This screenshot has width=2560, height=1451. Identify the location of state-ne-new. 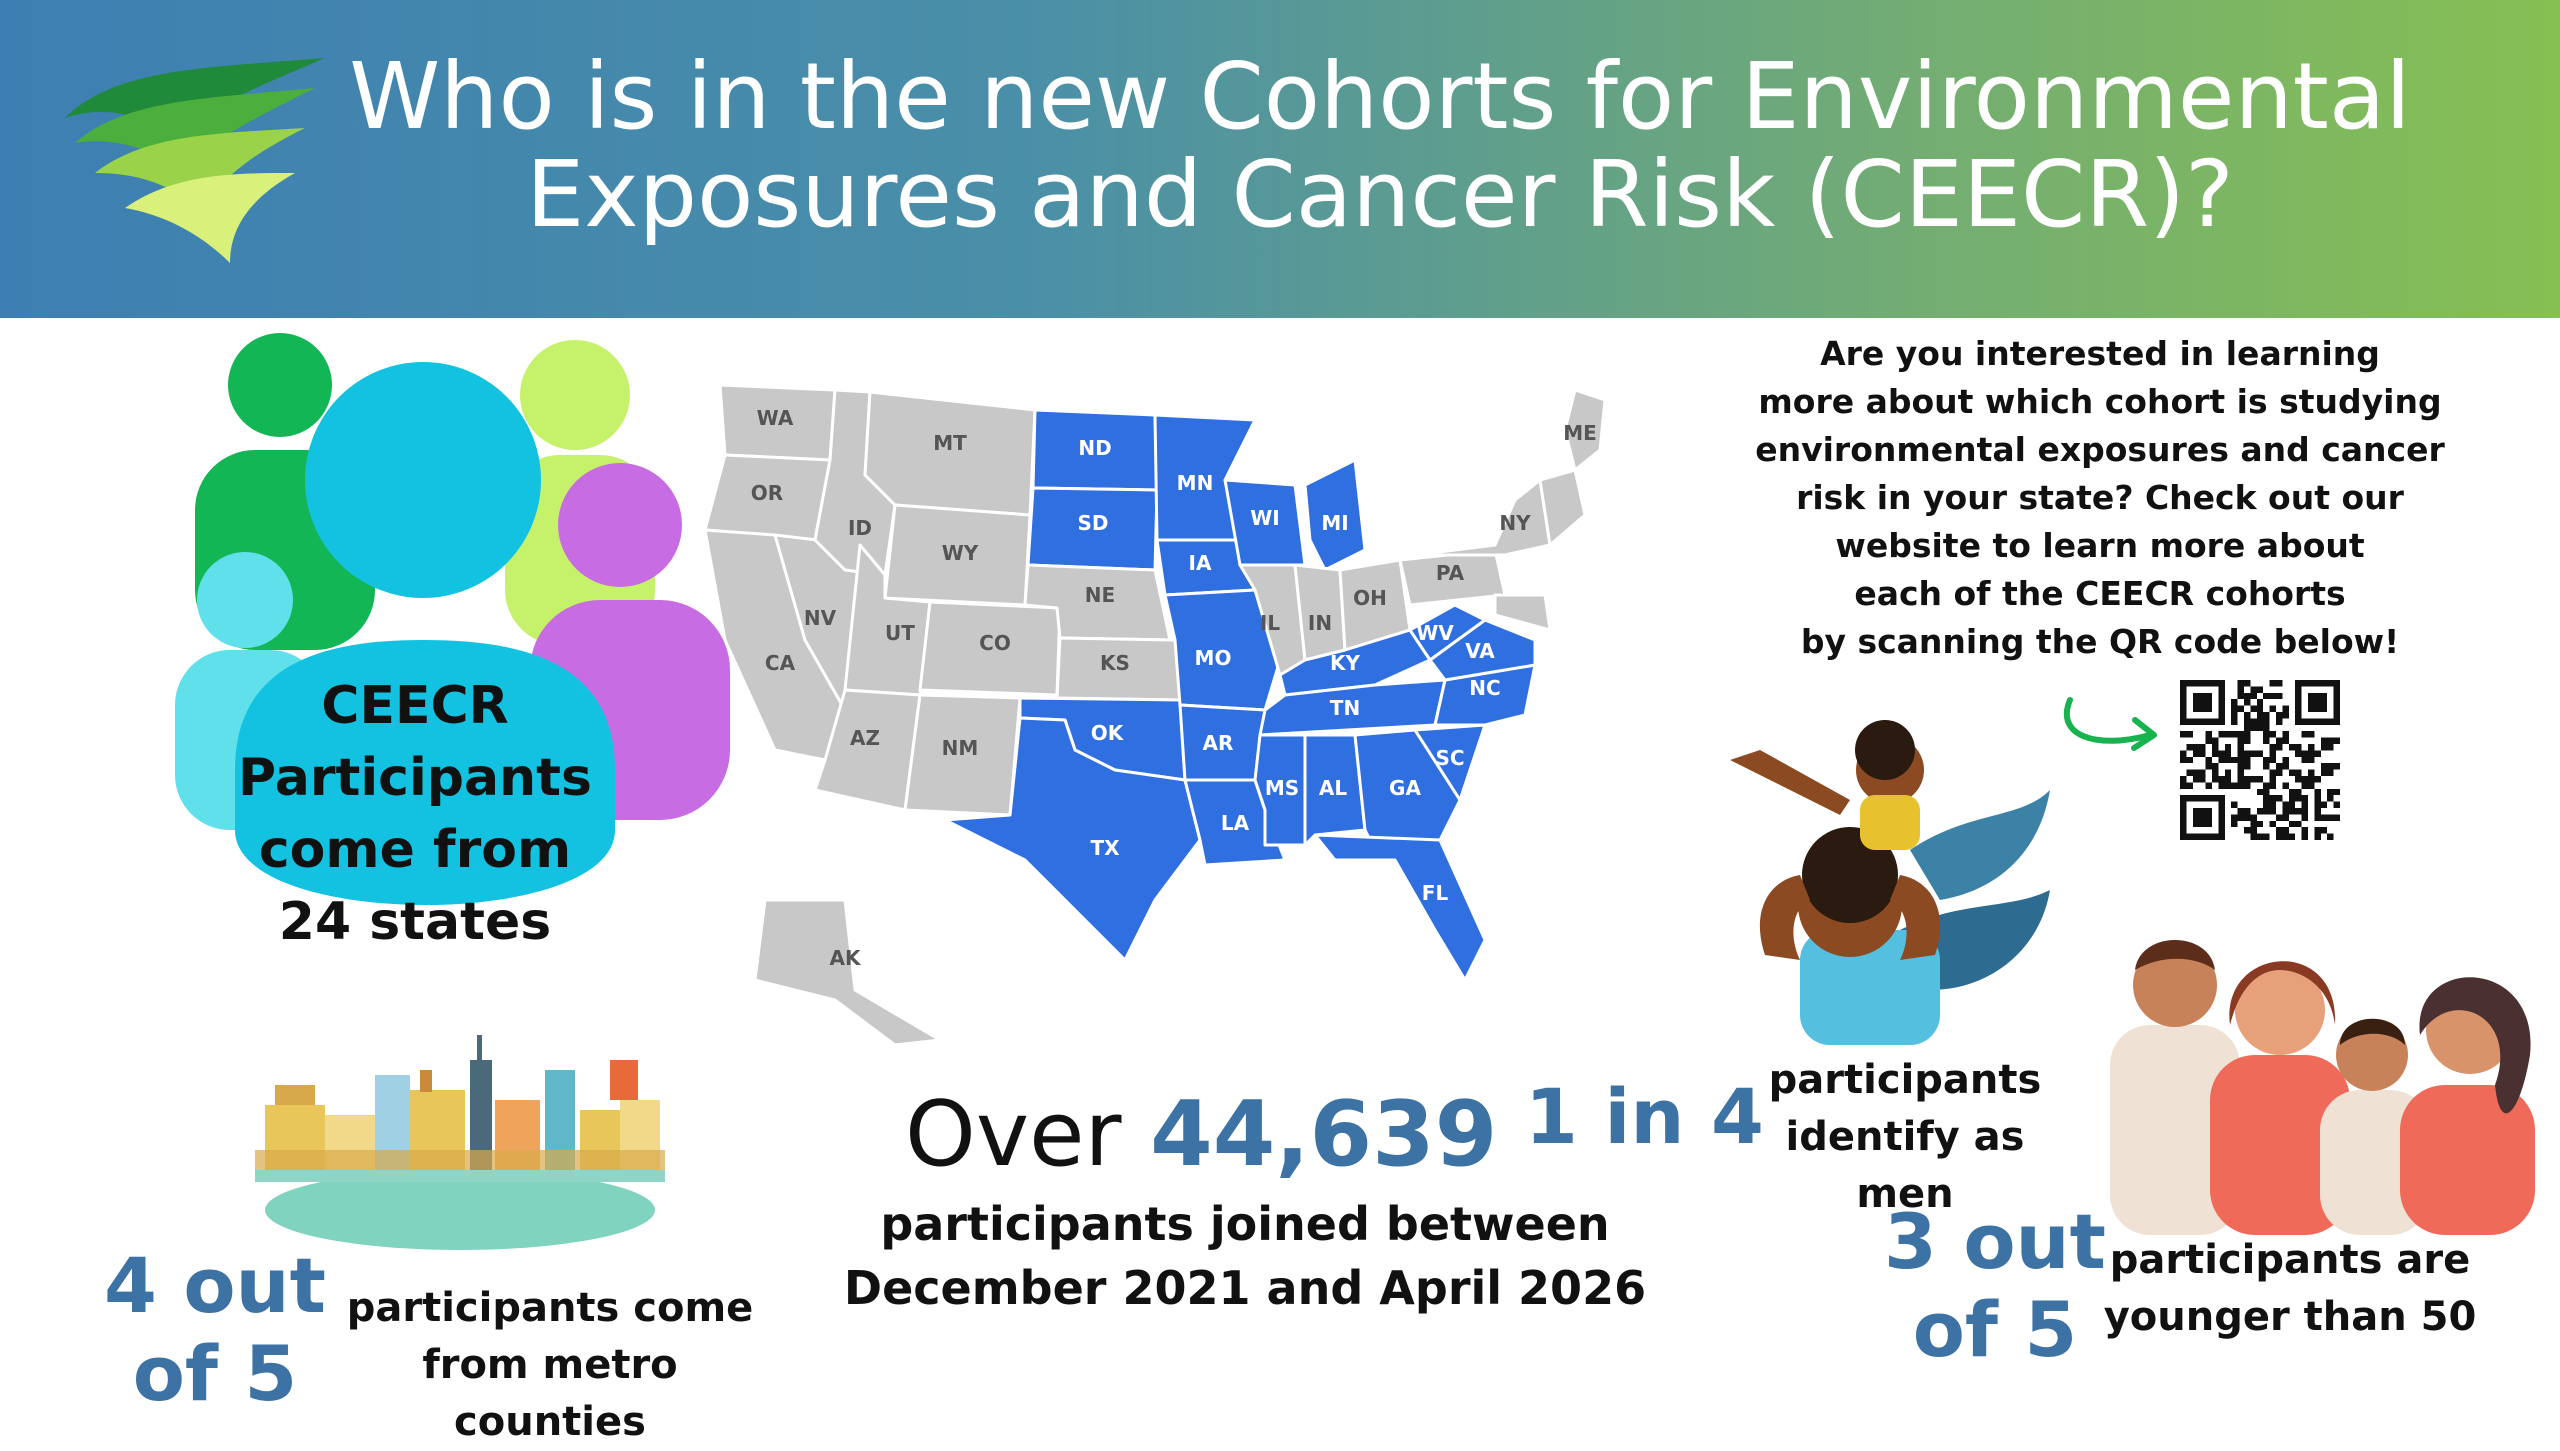
(1562, 507).